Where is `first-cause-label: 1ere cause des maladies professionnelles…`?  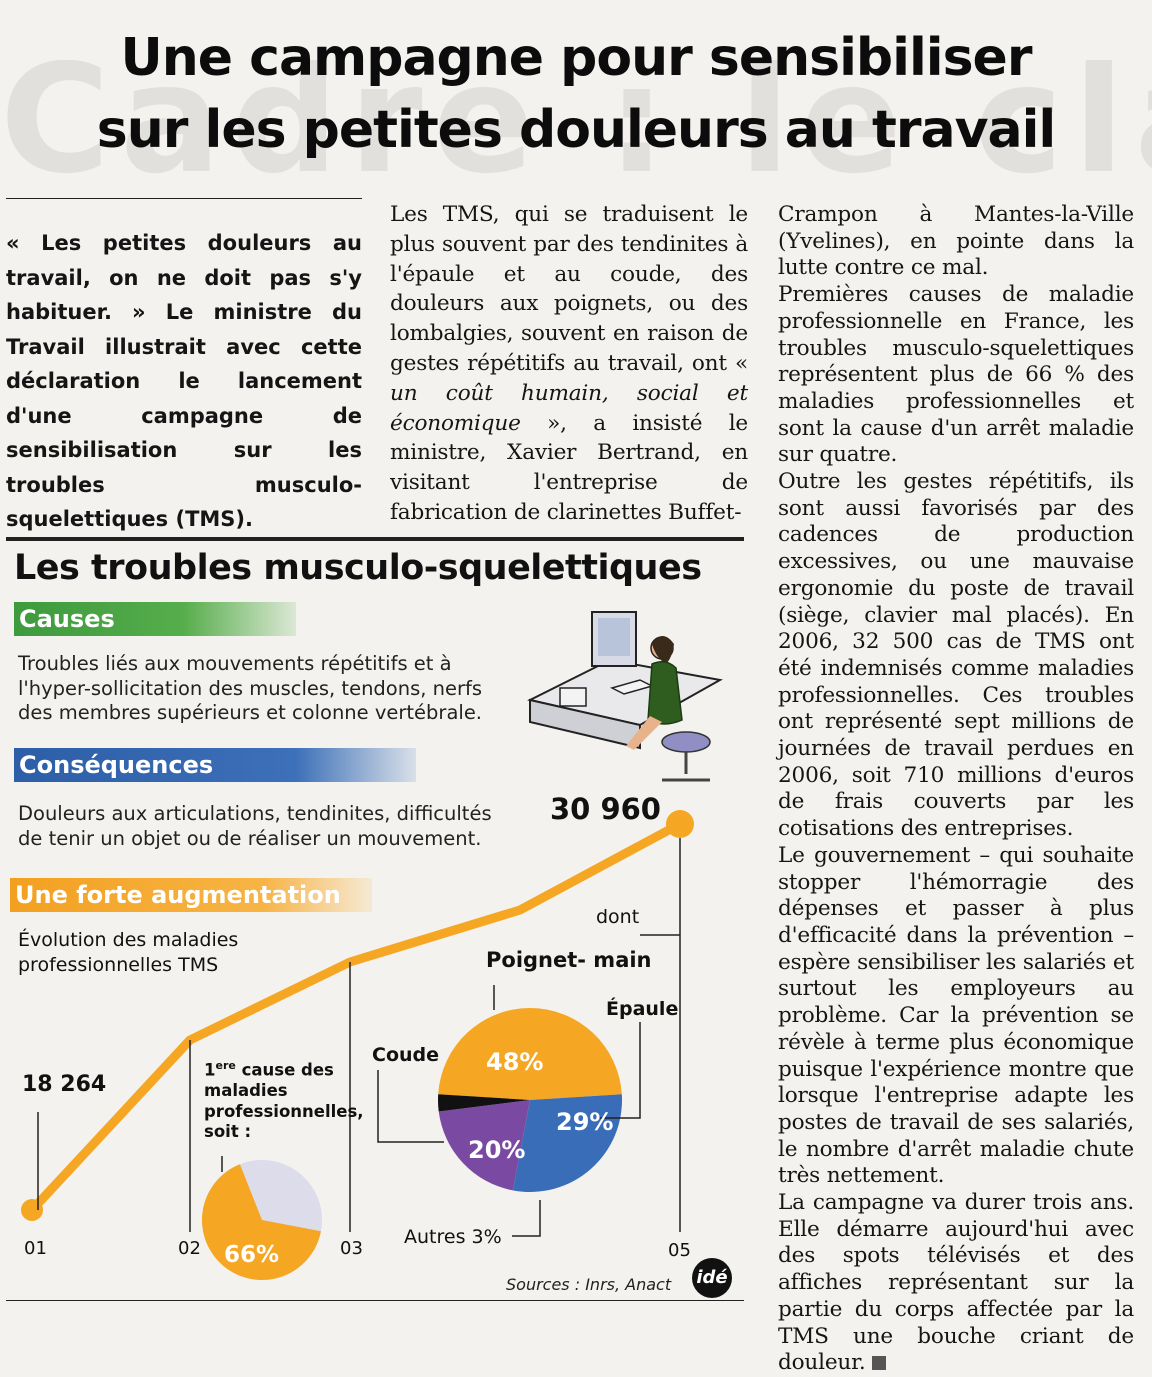 first-cause-label: 1ere cause des maladies professionnelles… is located at coordinates (284, 1099).